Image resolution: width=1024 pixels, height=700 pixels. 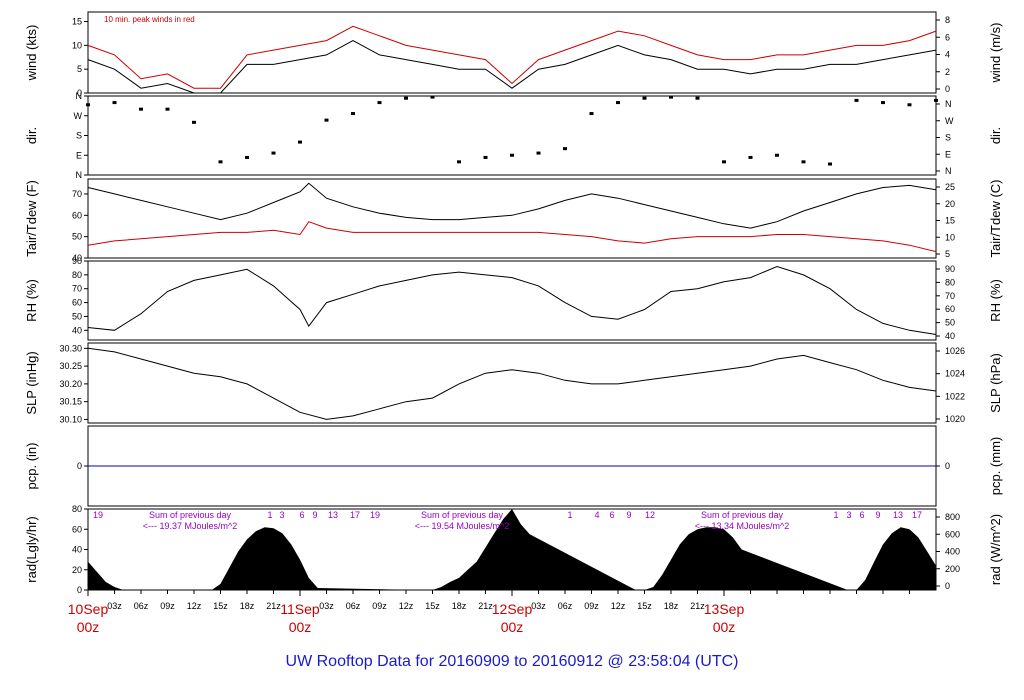 I want to click on left-tick-label: 0, so click(x=79, y=93).